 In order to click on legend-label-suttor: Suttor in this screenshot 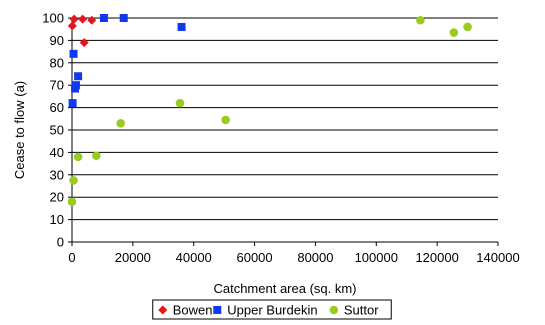, I will do `click(361, 310)`.